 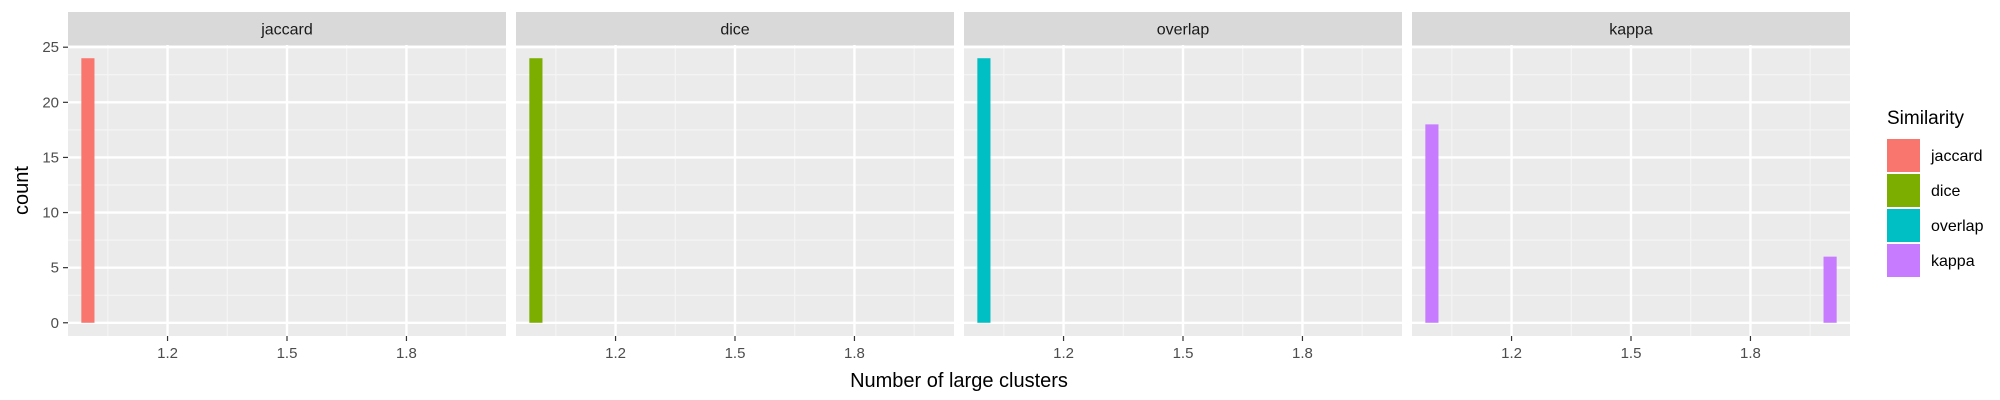 What do you see at coordinates (1953, 261) in the screenshot?
I see `legend-label-kappa: kappa` at bounding box center [1953, 261].